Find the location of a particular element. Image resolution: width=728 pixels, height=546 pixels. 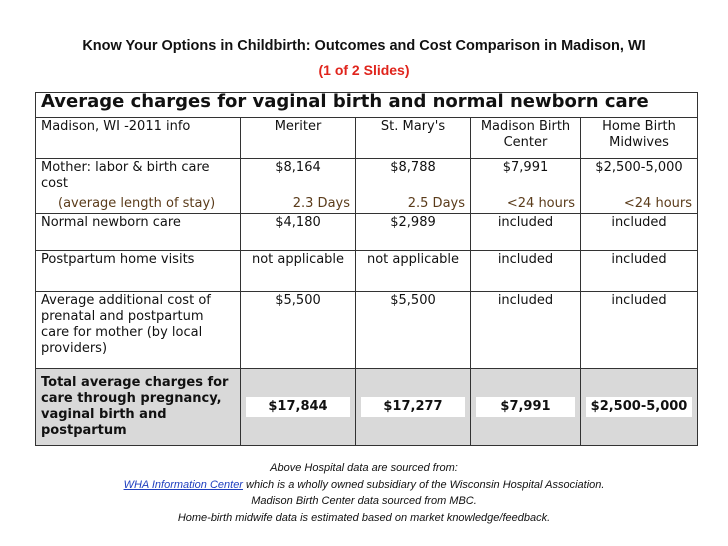

footer-line: Above Hospital data are sourced from: is located at coordinates (364, 468).